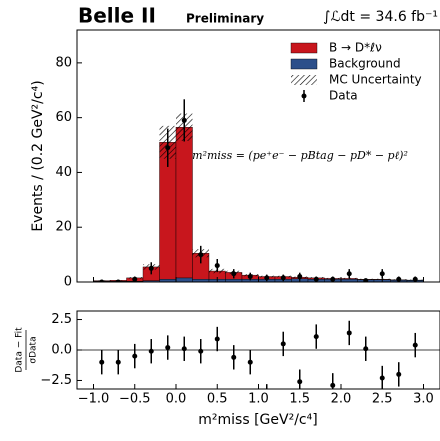 This screenshot has width=440, height=441. Describe the element at coordinates (380, 17) in the screenshot. I see `luminosity: ∫ℒdt = 34.6 fb⁻¹` at that location.